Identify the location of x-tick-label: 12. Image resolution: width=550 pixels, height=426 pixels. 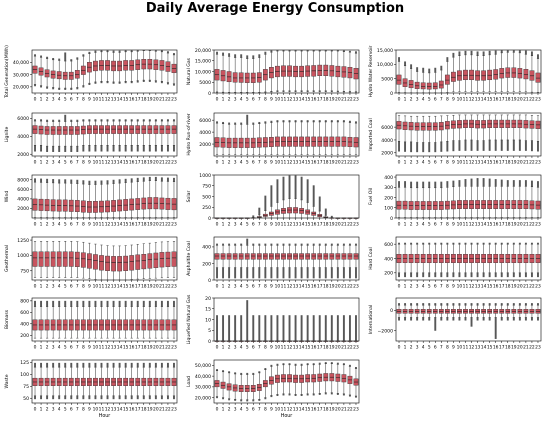
(290, 163).